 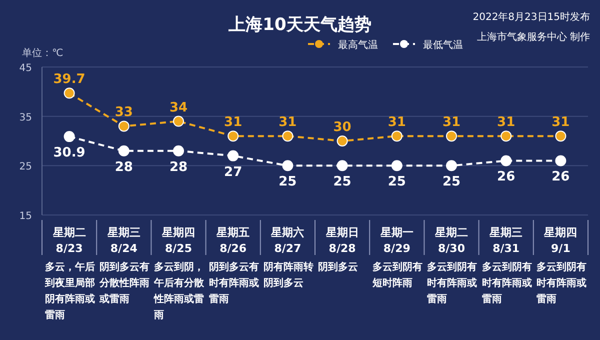 I want to click on data-label: 34, so click(x=178, y=108).